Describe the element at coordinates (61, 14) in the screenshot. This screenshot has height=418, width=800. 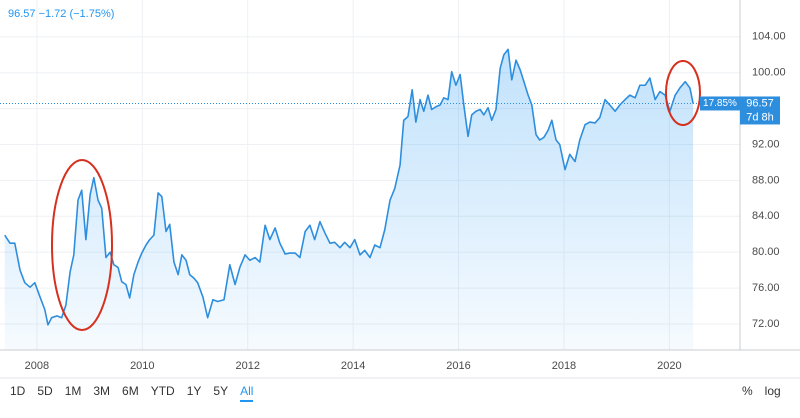
I see `legend-text: 96.57 −1.72 (−1.75%)` at that location.